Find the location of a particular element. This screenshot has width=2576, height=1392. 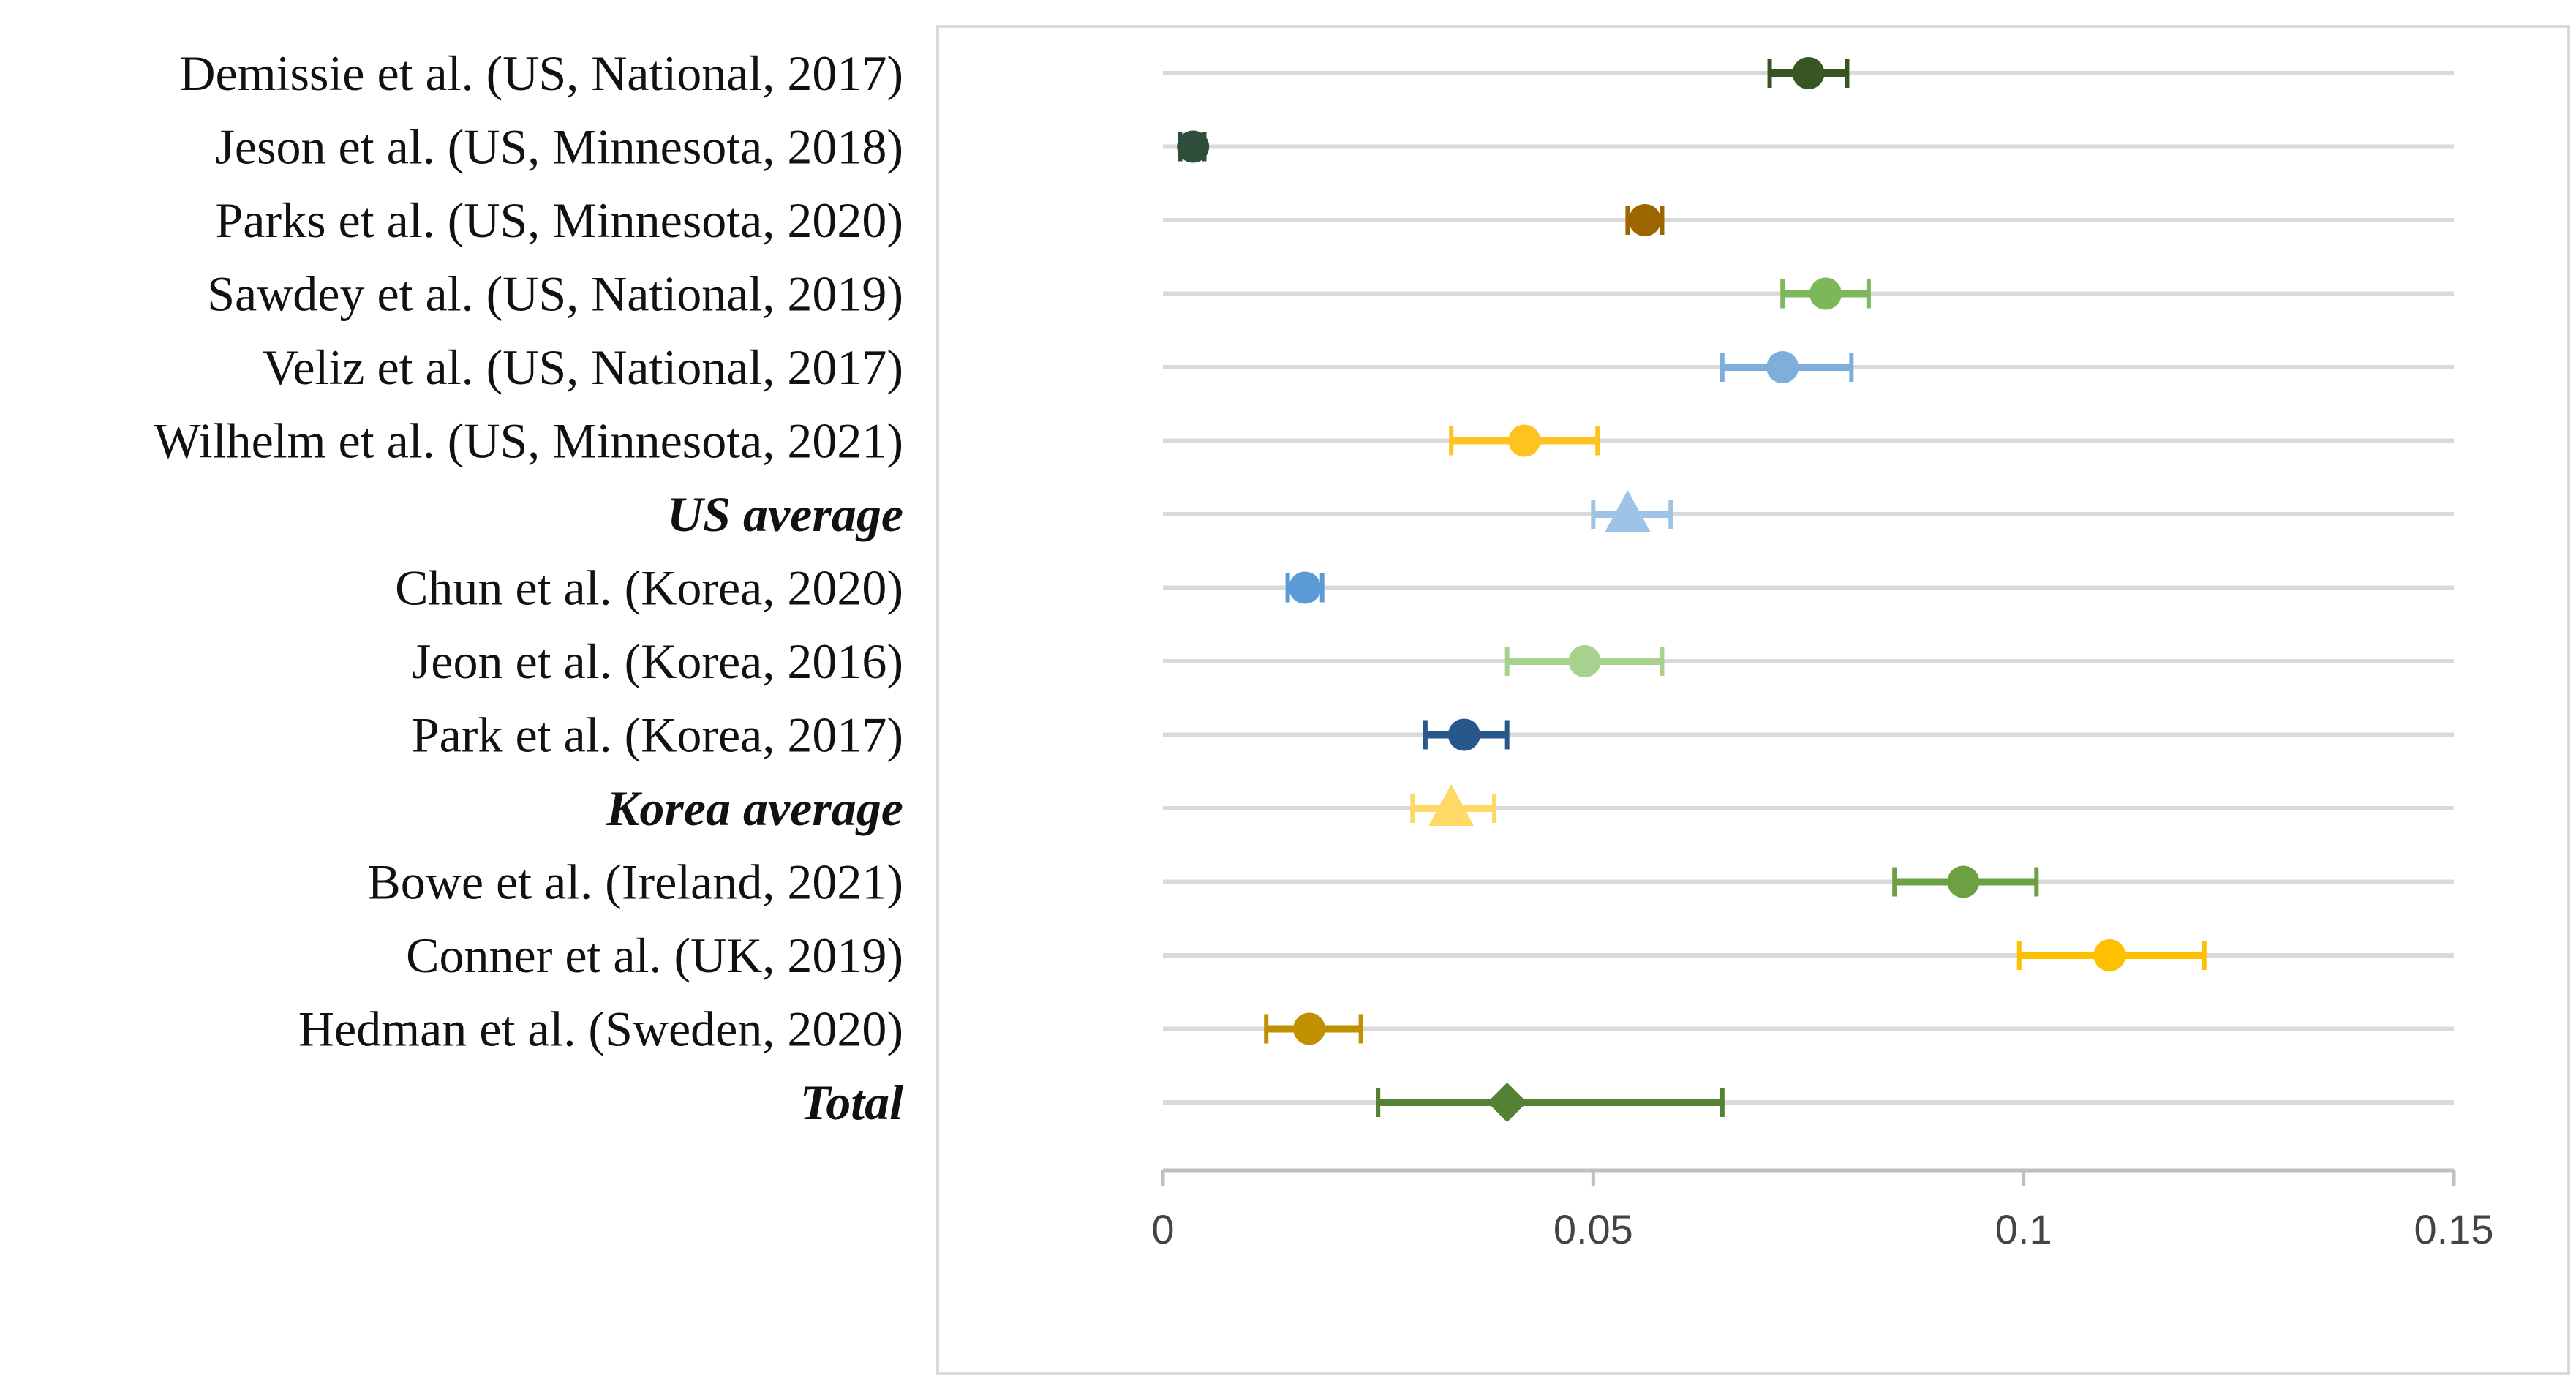

row-label-jeson-et-al-us-minnesota-2018: Jeson et al. (US, Minnesota, 2018) is located at coordinates (559, 147).